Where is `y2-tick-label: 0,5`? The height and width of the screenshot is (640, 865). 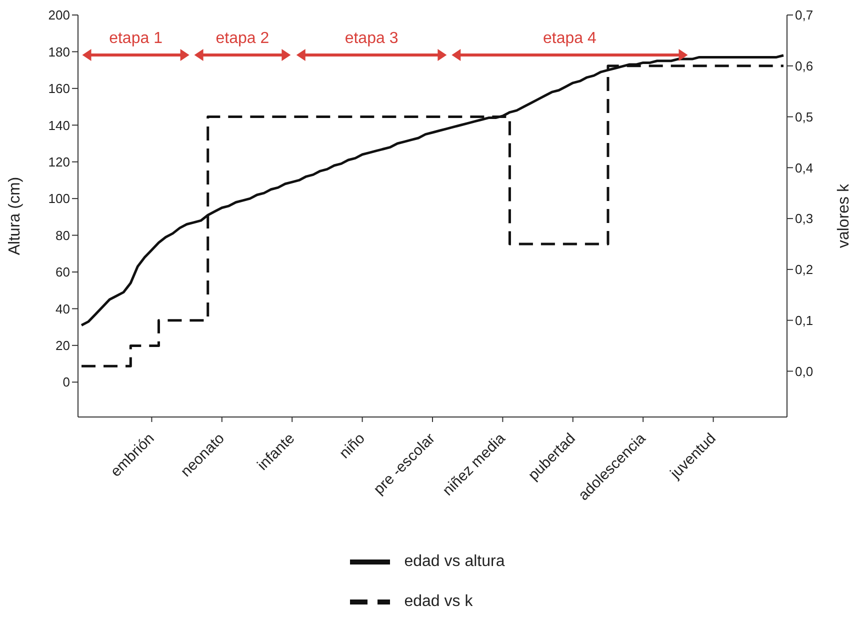 y2-tick-label: 0,5 is located at coordinates (804, 116).